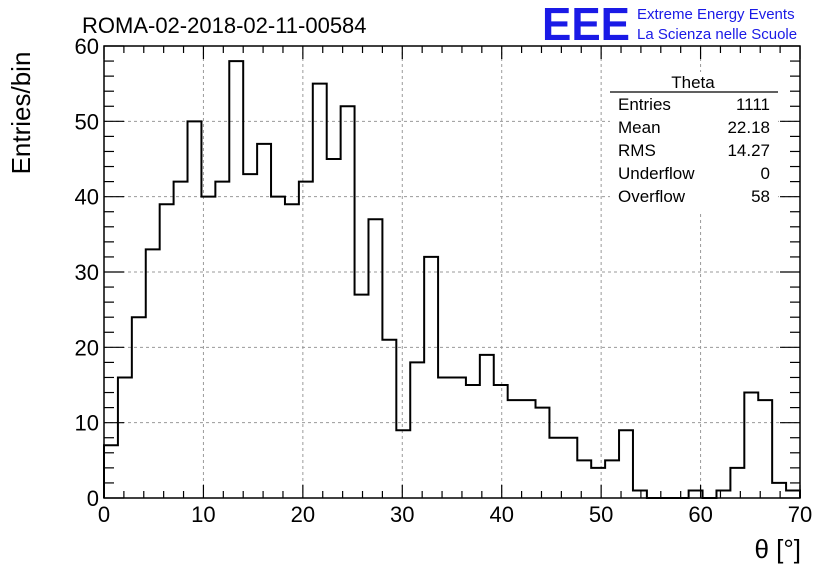  What do you see at coordinates (601, 514) in the screenshot?
I see `x-tick-label: 50` at bounding box center [601, 514].